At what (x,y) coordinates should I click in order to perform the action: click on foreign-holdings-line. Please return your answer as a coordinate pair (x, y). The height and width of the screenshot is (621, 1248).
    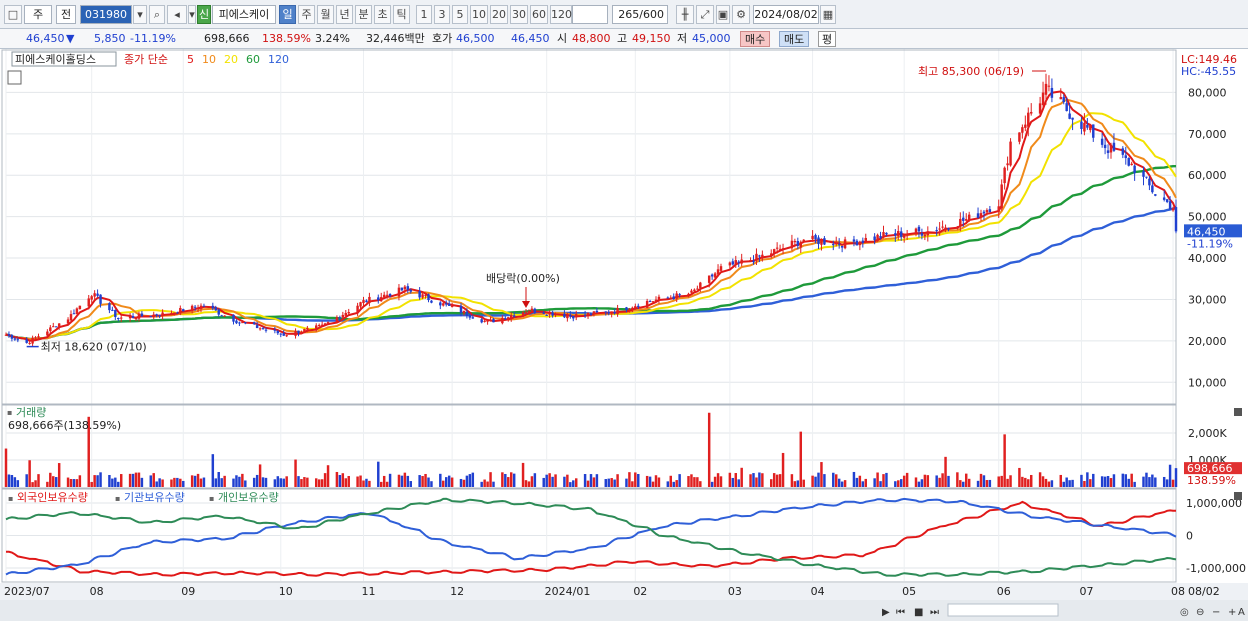
    Looking at the image, I should click on (591, 538).